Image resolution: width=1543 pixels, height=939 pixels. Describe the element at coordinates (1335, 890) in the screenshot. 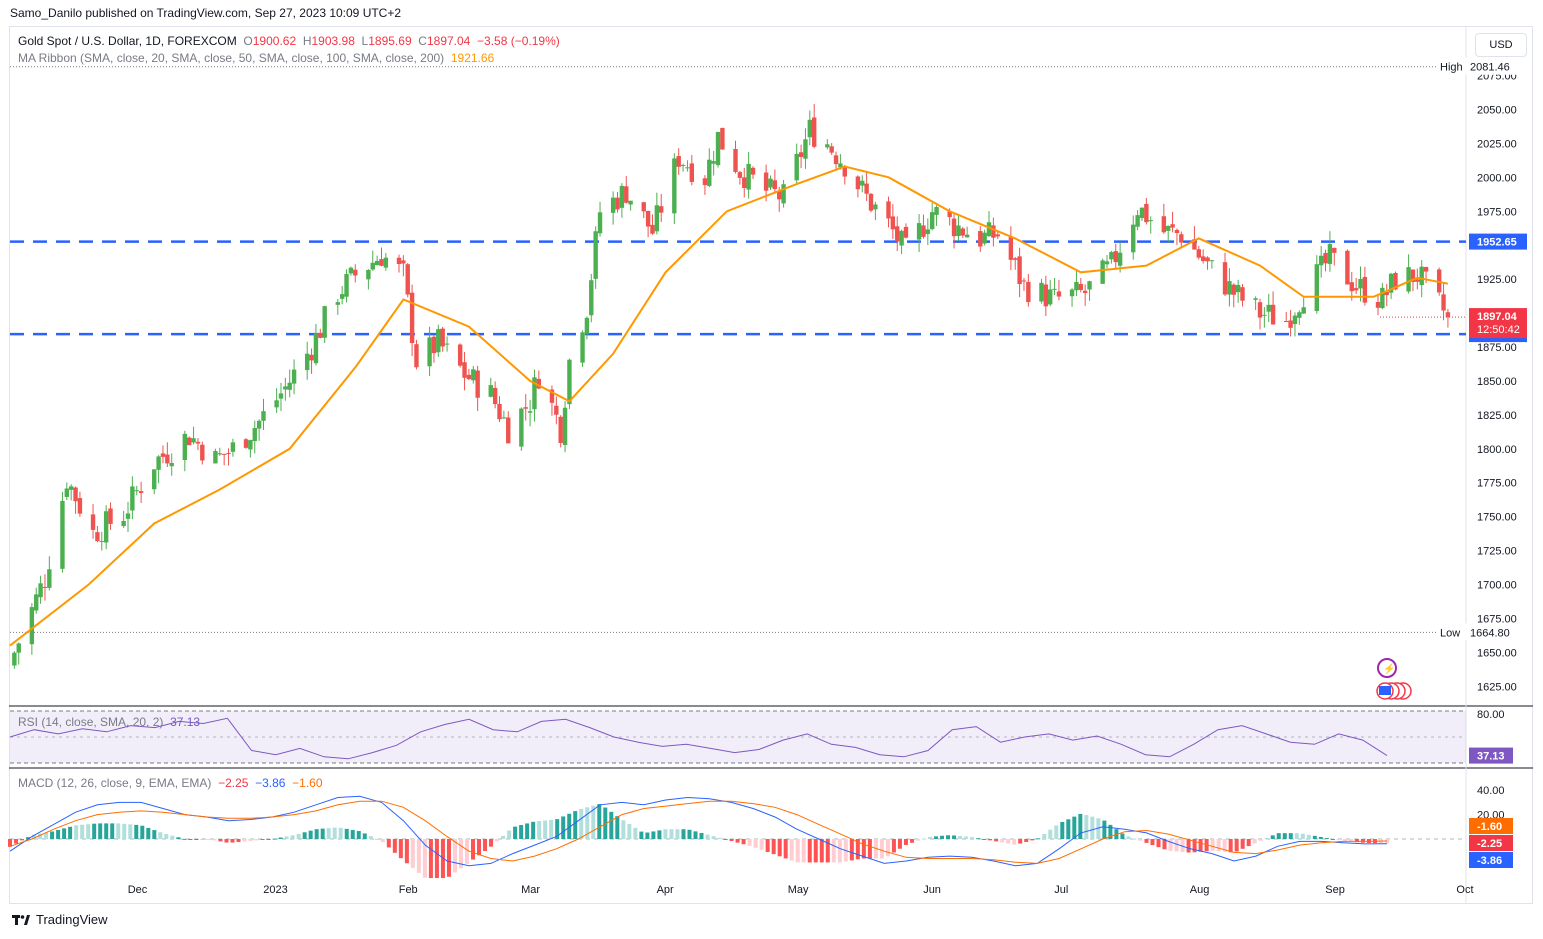

I see `time-axis-label: Sep` at that location.